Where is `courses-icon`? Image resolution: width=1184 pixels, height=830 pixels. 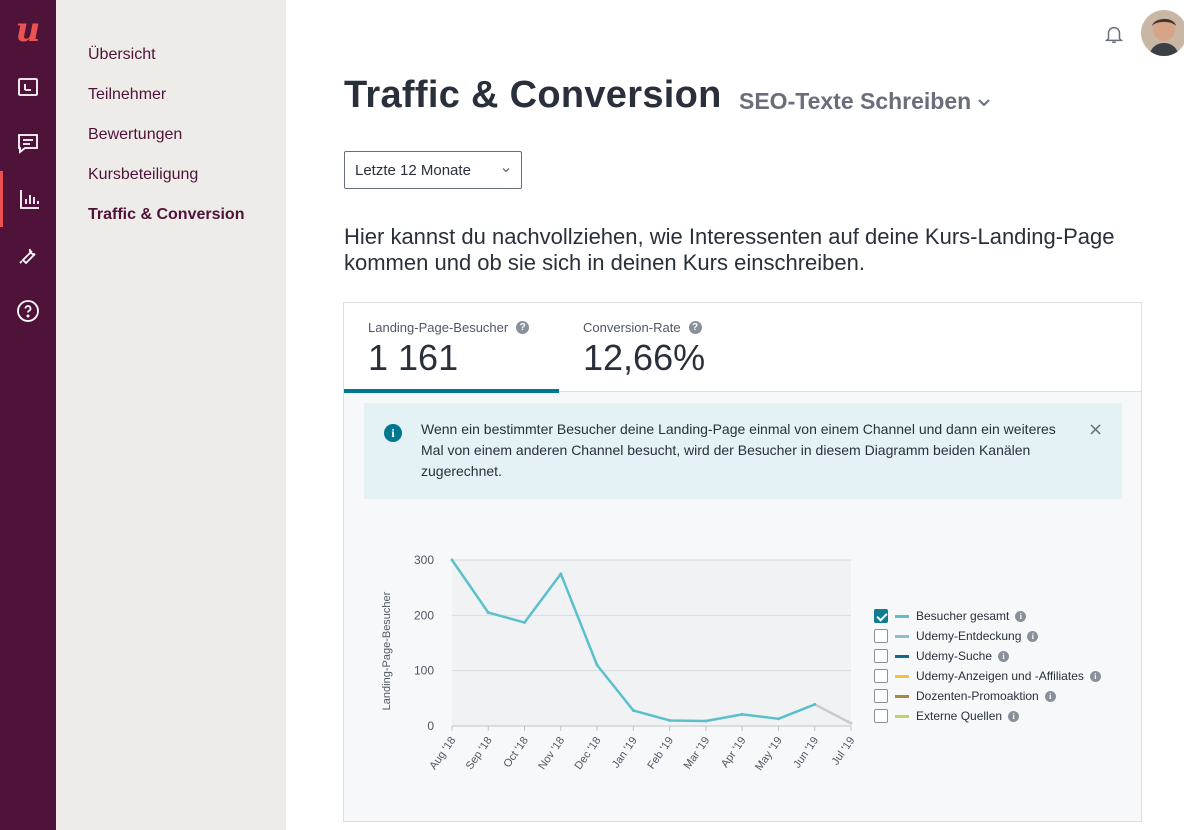 courses-icon is located at coordinates (28, 87).